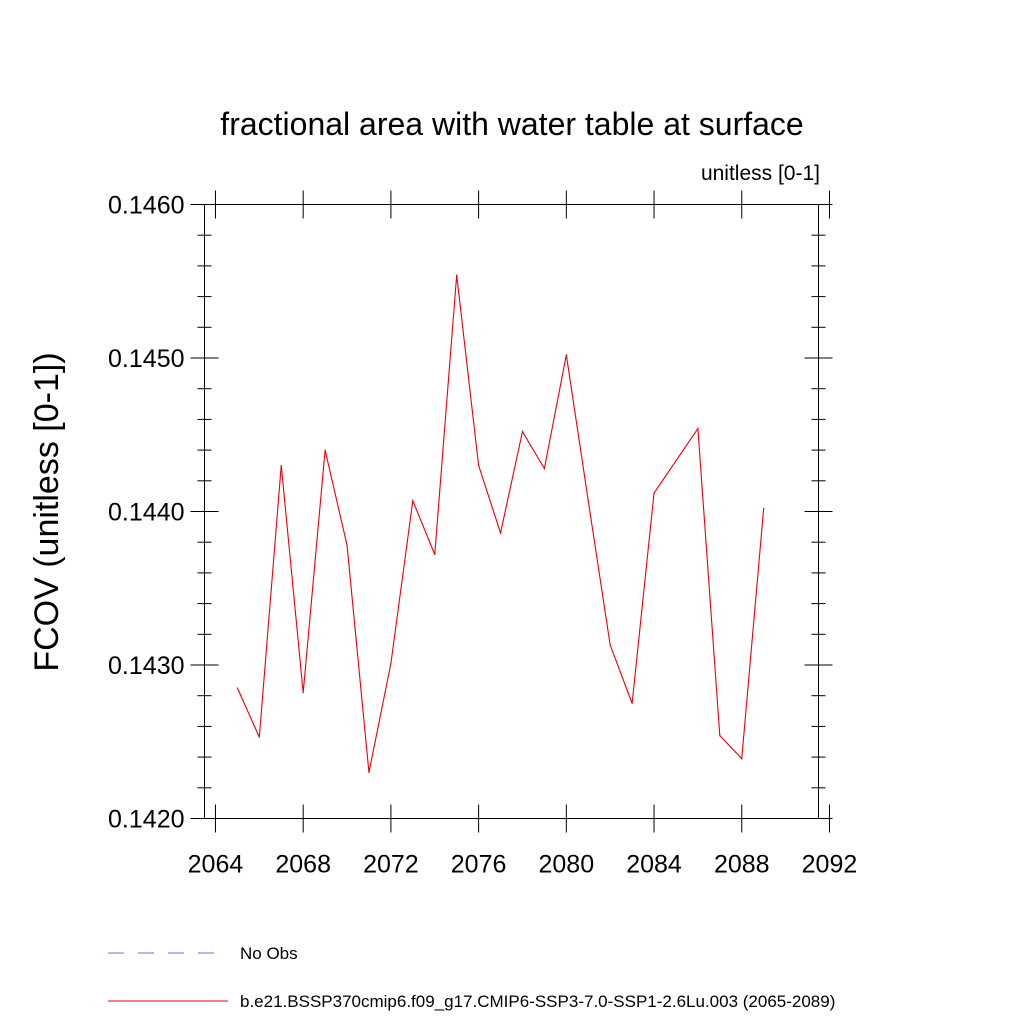 Image resolution: width=1024 pixels, height=1024 pixels. What do you see at coordinates (654, 865) in the screenshot?
I see `x-tick-label: 2084` at bounding box center [654, 865].